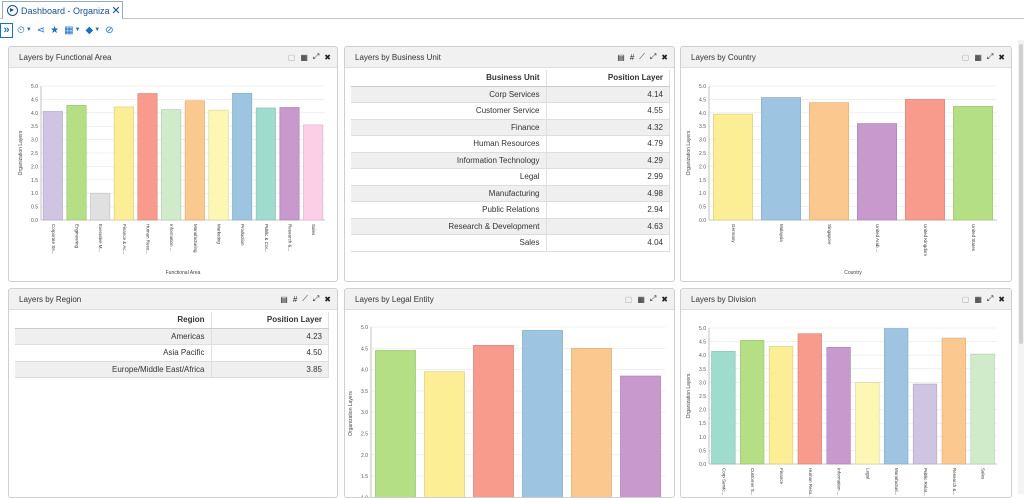 The height and width of the screenshot is (498, 1024). I want to click on filter-button: ⊘, so click(109, 30).